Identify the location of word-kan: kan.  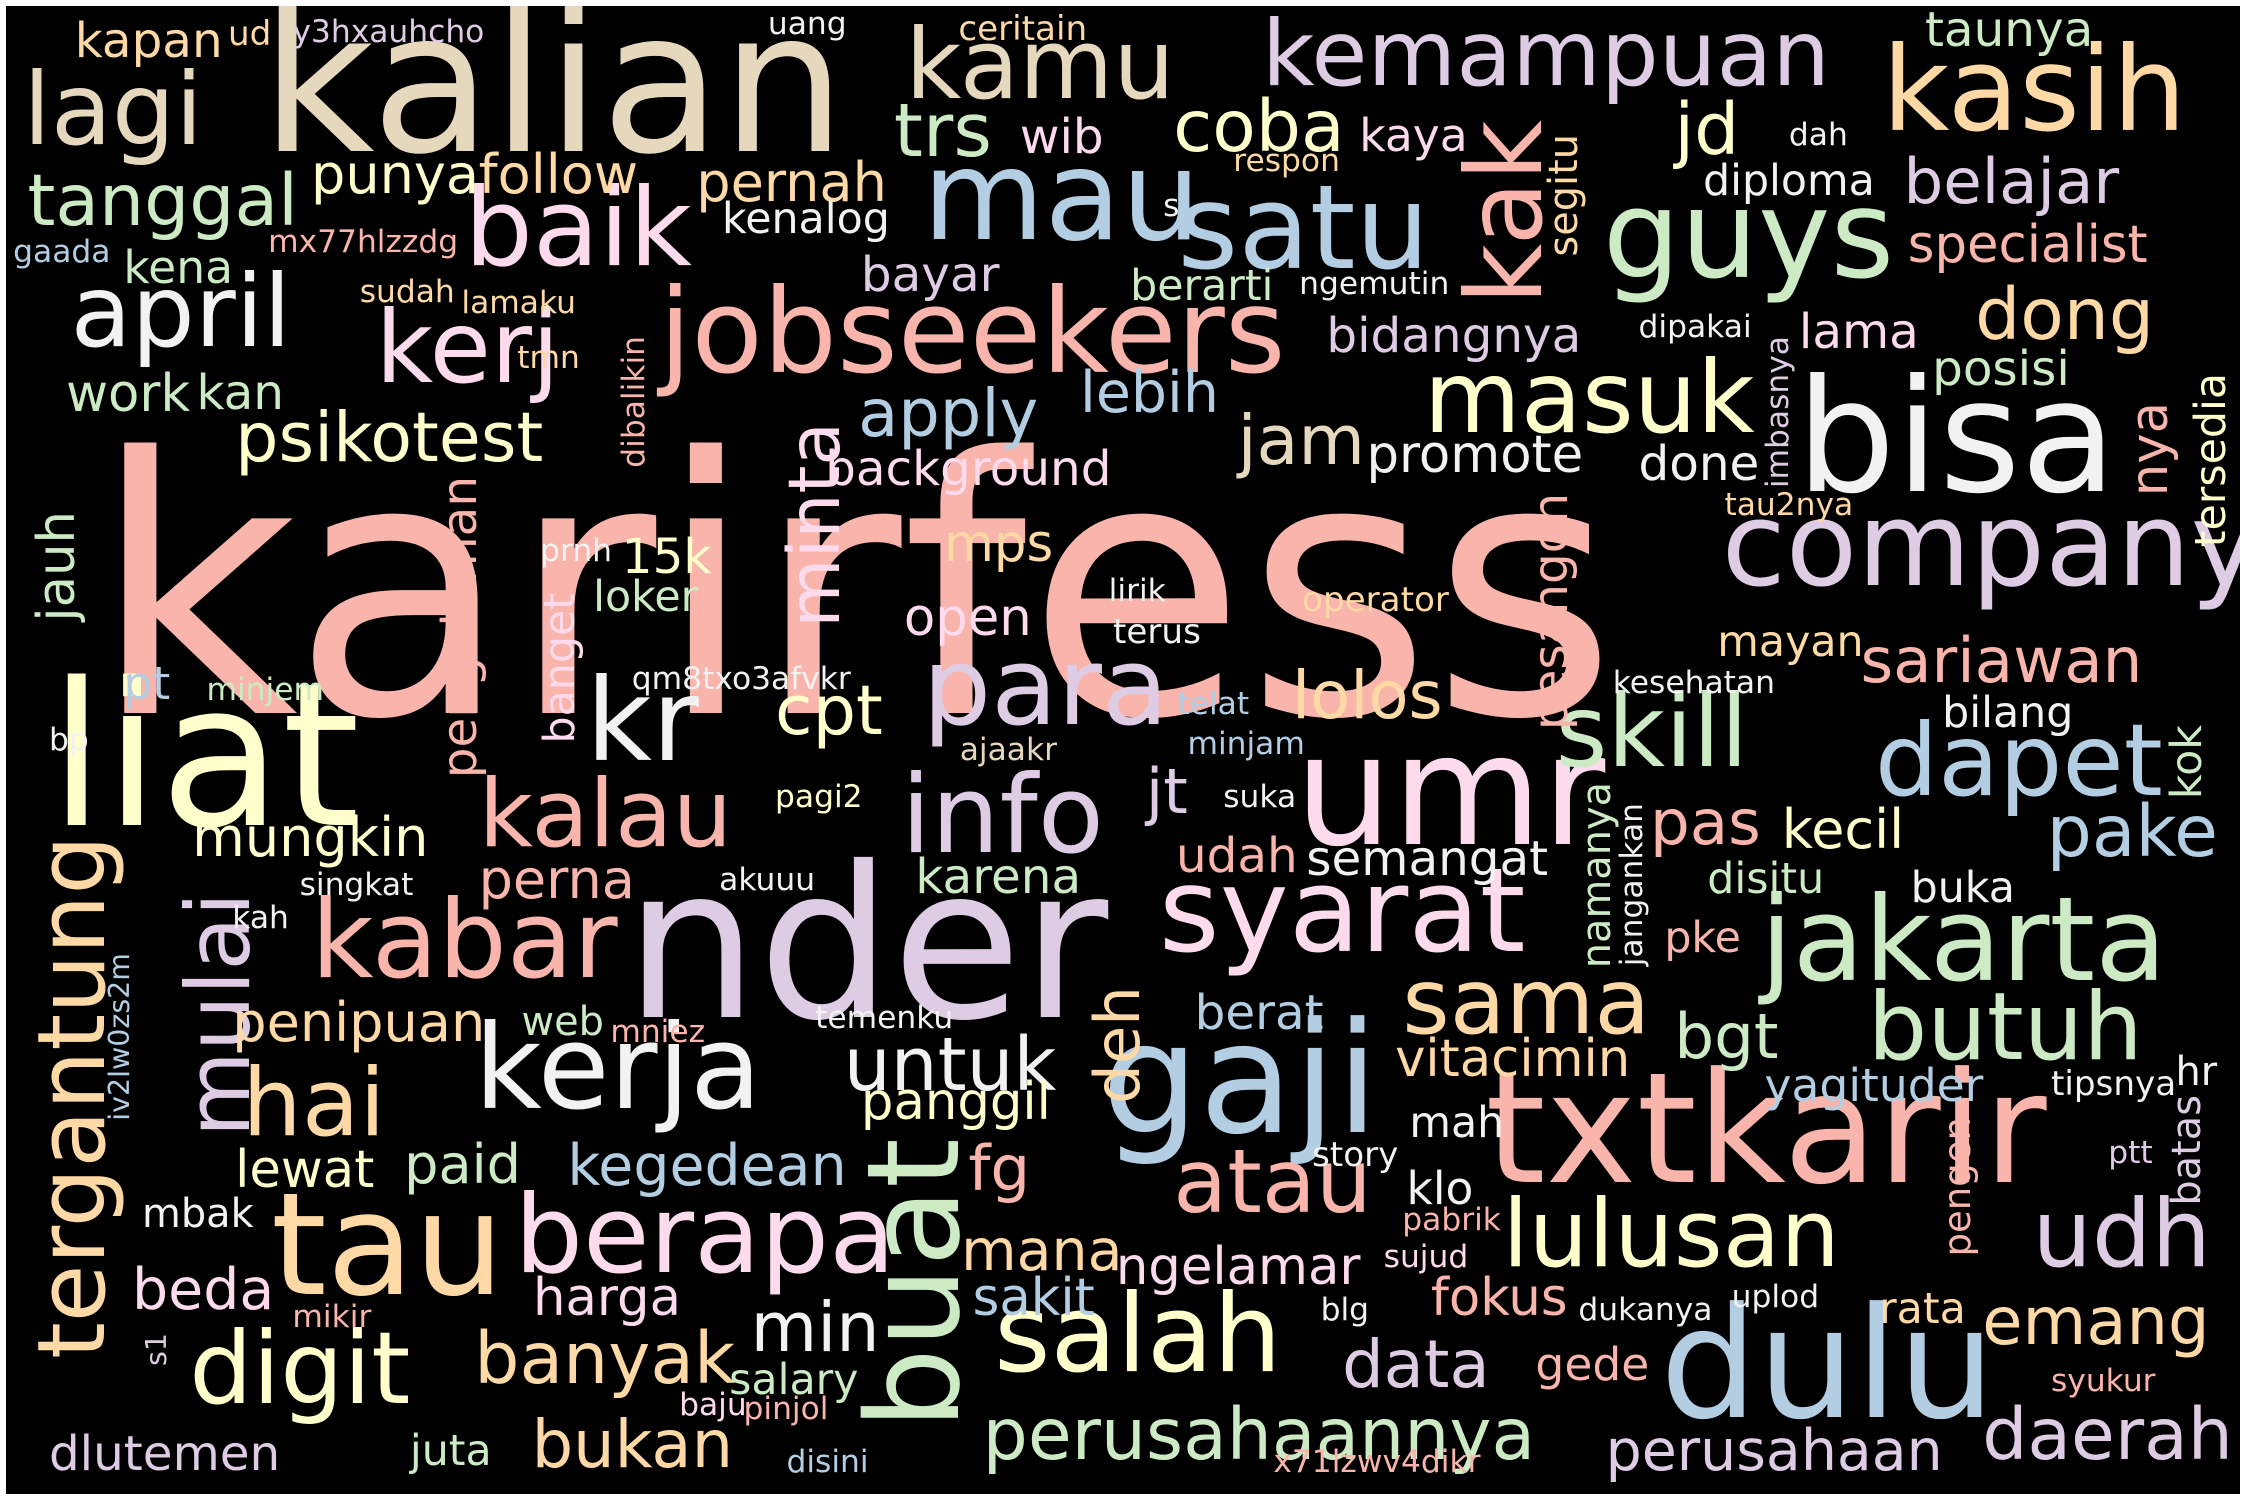
(240, 393).